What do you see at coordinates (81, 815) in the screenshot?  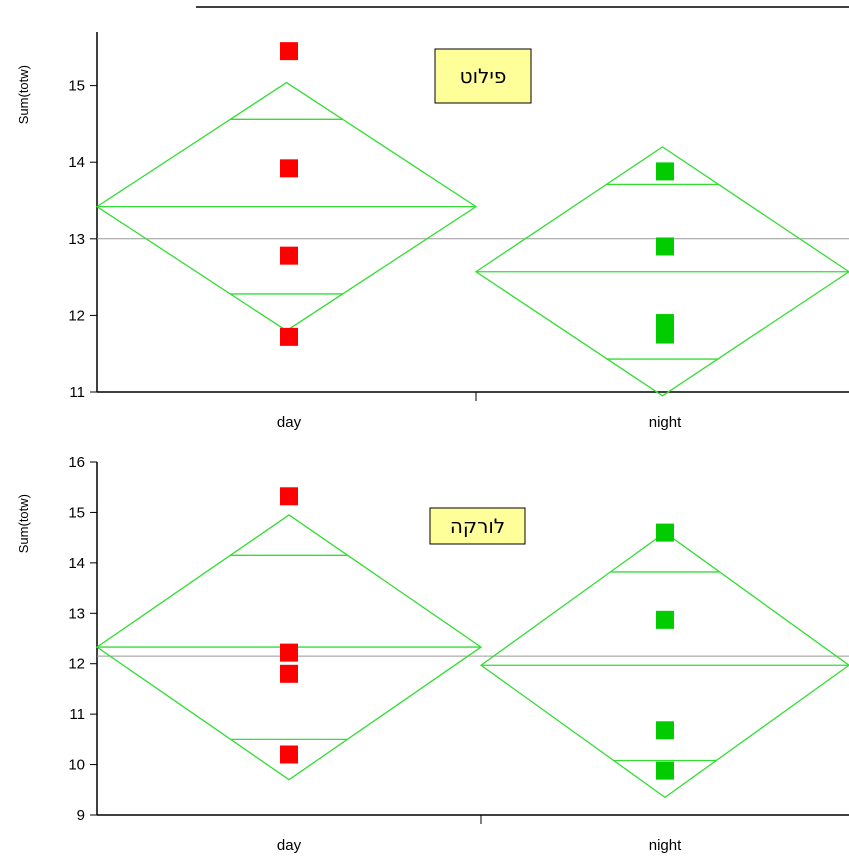 I see `y-tick-label: 9` at bounding box center [81, 815].